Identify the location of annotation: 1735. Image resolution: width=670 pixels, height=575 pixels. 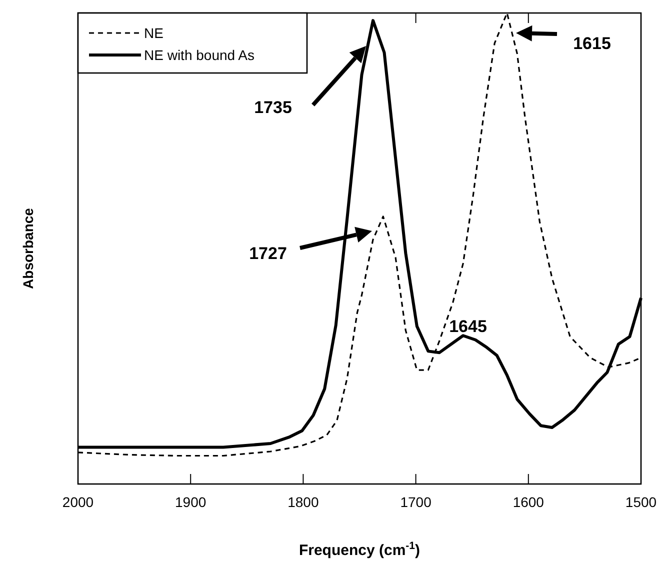
(273, 107).